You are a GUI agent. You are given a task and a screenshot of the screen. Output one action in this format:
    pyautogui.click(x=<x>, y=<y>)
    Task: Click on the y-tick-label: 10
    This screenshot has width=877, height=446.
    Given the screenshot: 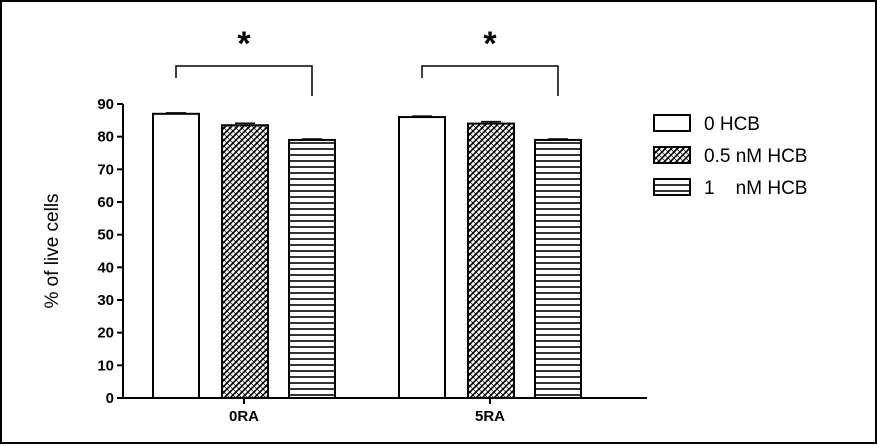 What is the action you would take?
    pyautogui.click(x=105, y=365)
    